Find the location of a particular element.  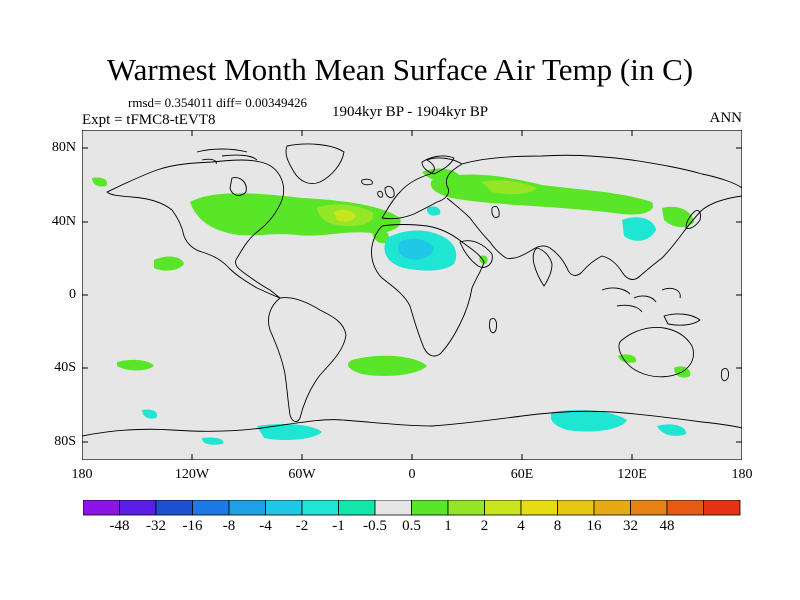

madagascar is located at coordinates (493, 326).